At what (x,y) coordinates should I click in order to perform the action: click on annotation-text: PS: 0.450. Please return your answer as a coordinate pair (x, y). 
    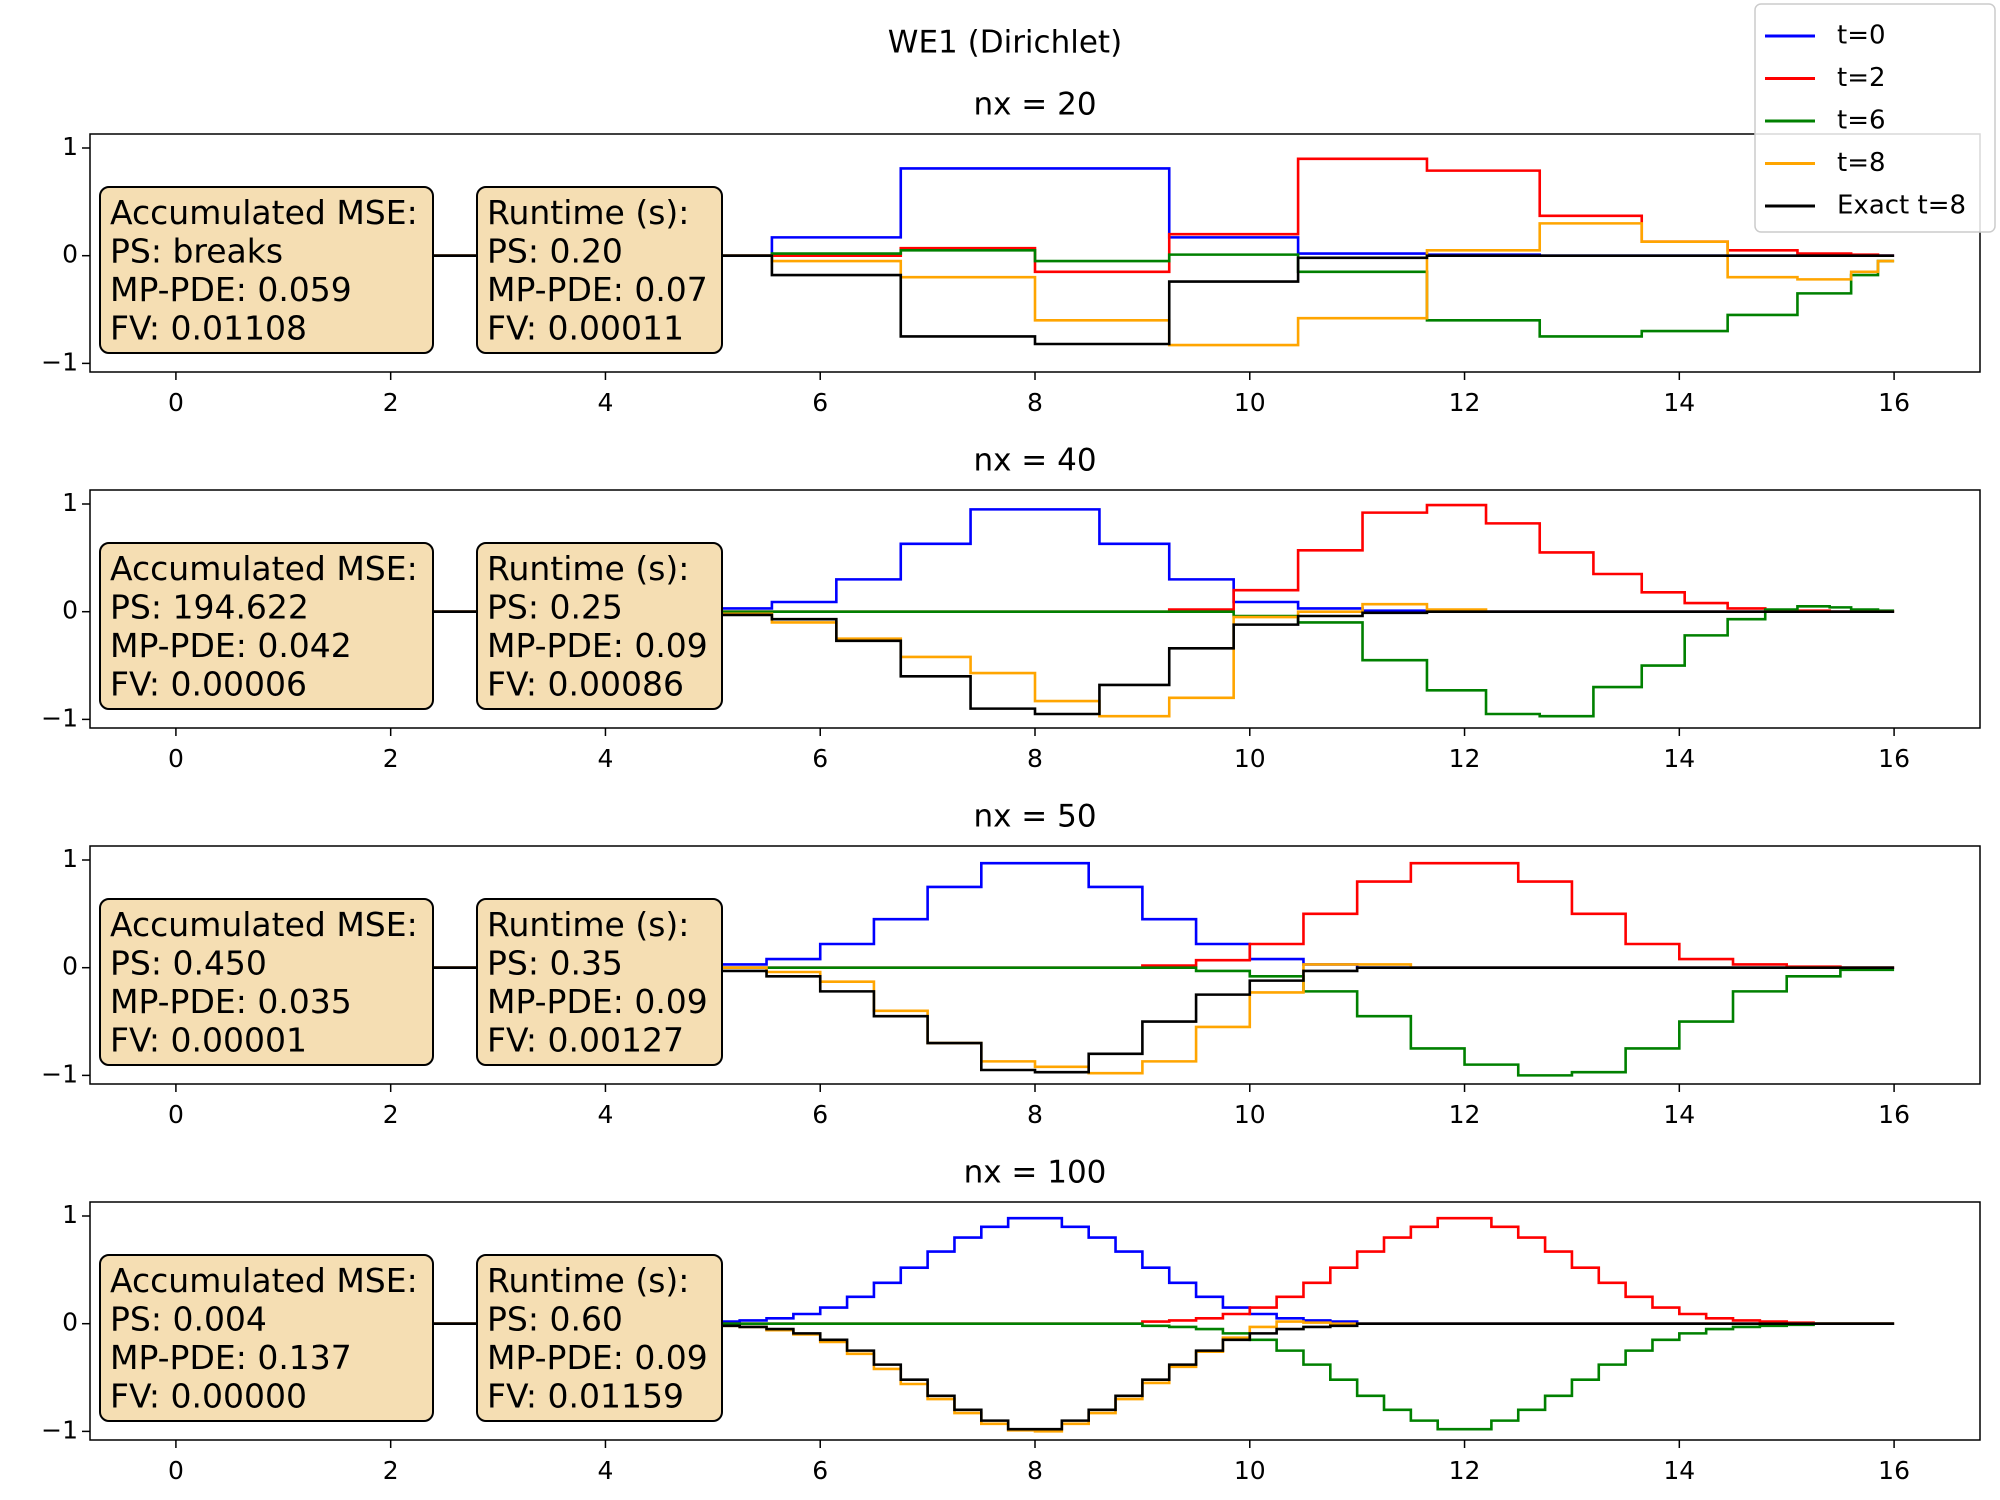
    Looking at the image, I should click on (188, 963).